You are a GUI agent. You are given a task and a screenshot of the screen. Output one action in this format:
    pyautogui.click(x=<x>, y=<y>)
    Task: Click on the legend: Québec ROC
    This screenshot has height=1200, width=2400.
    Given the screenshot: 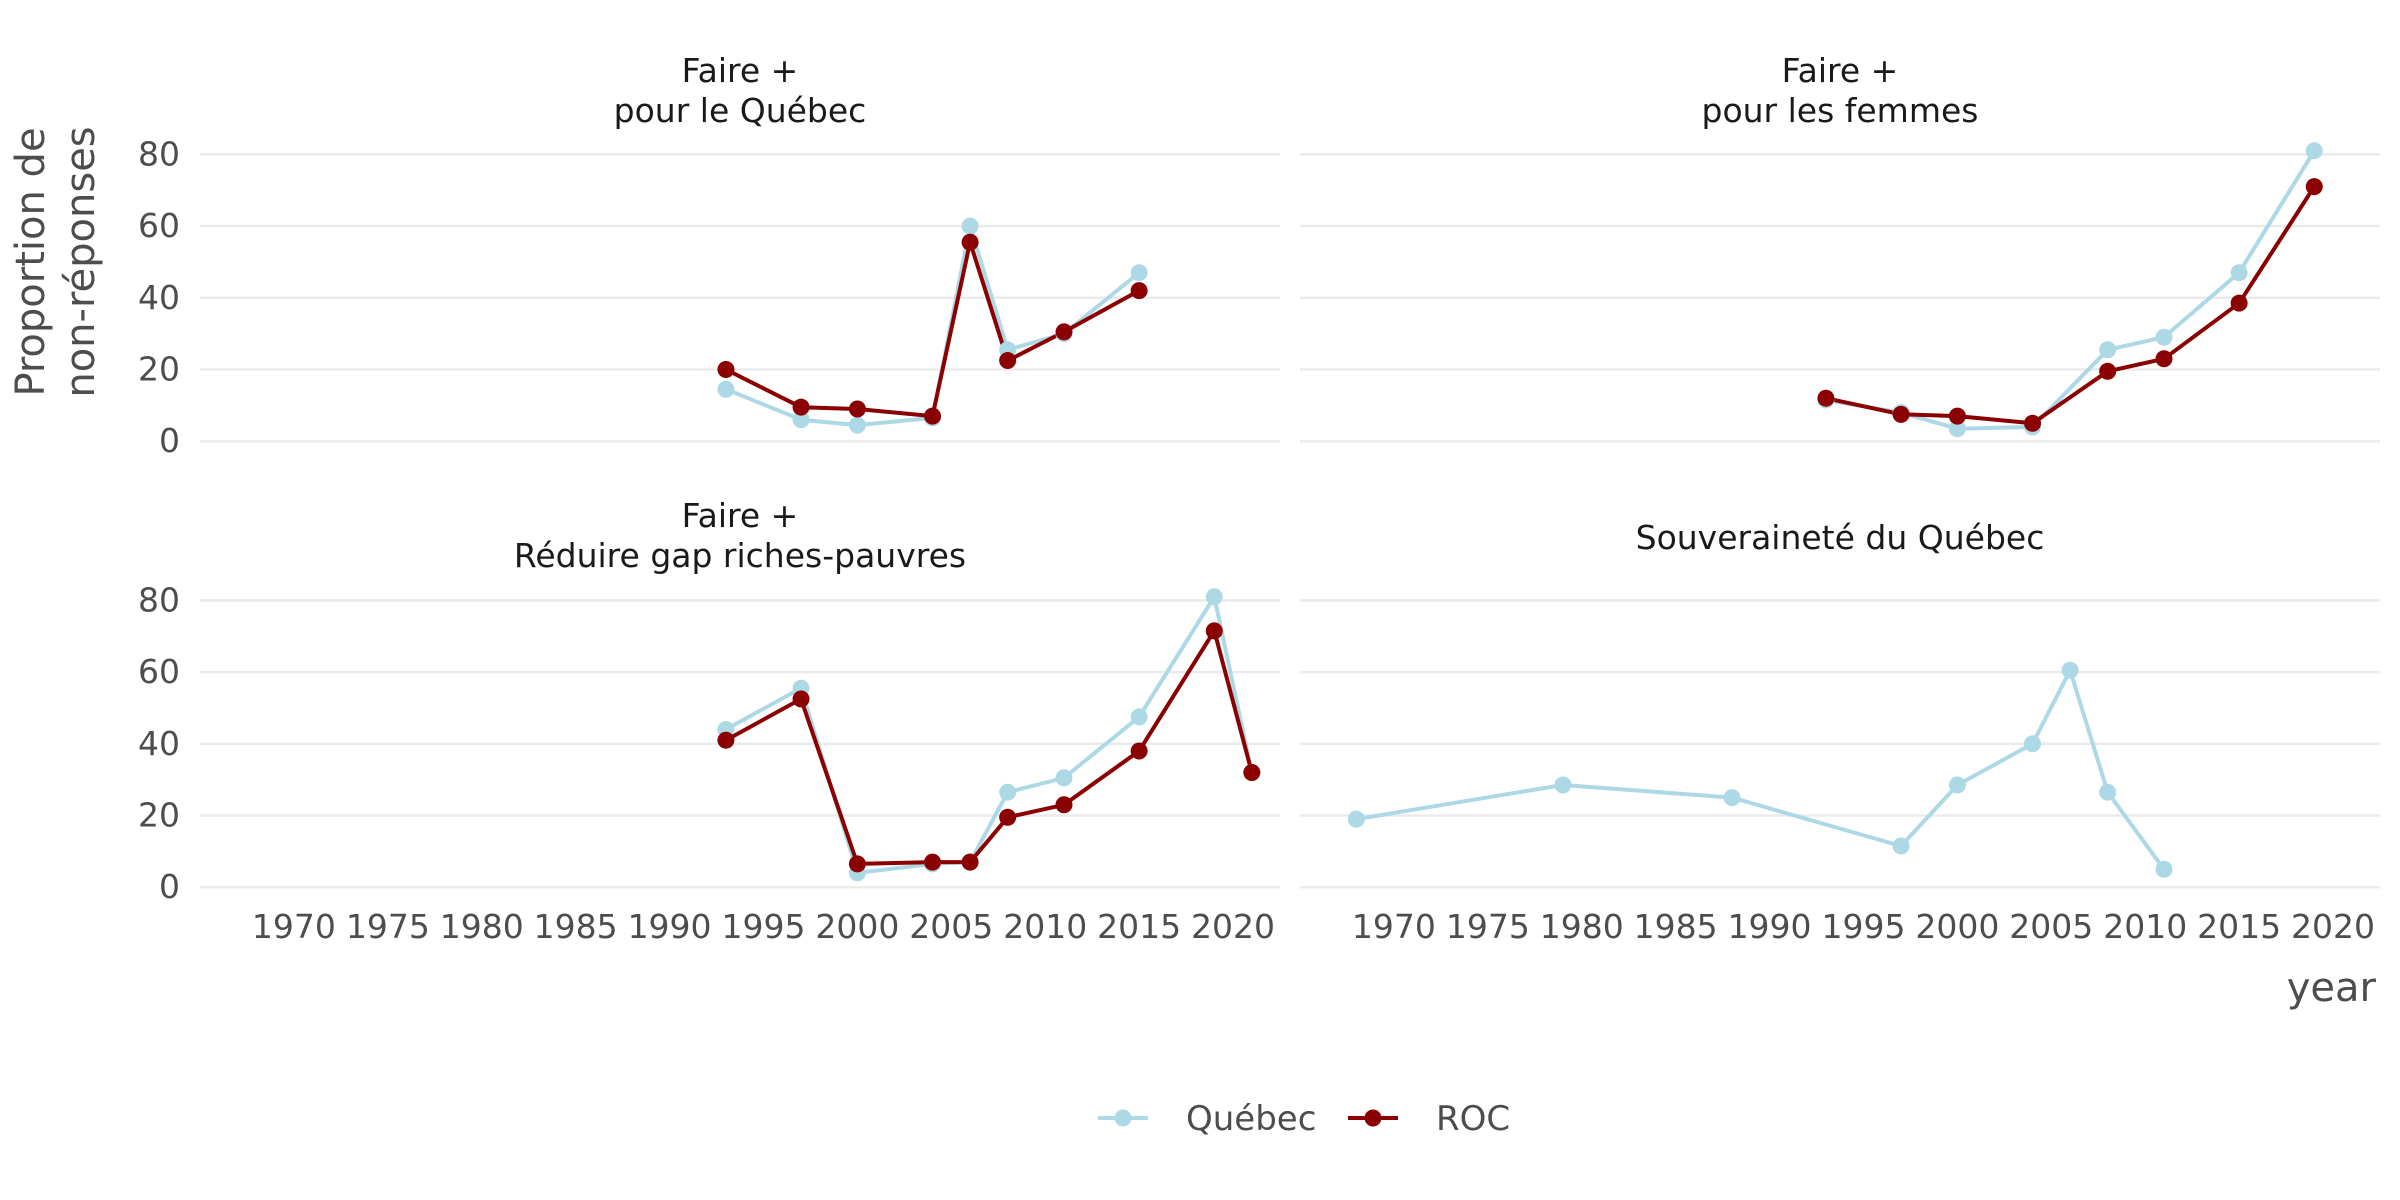 What is the action you would take?
    pyautogui.click(x=1304, y=1119)
    